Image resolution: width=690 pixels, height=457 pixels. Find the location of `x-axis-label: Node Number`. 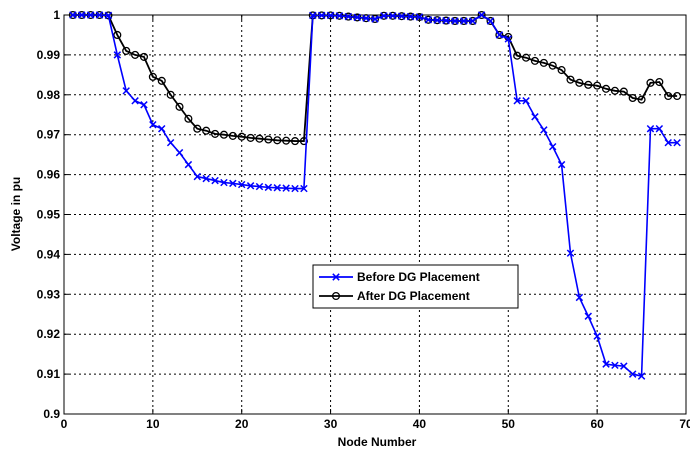

x-axis-label: Node Number is located at coordinates (377, 442).